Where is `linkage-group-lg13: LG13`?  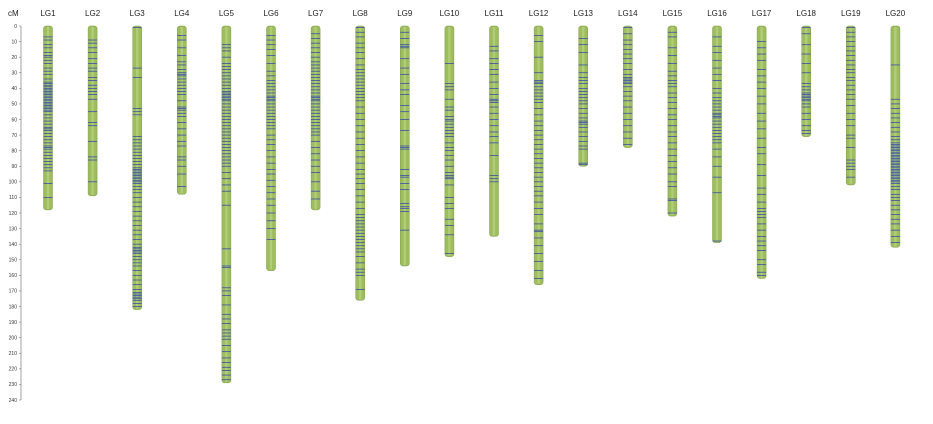 linkage-group-lg13: LG13 is located at coordinates (583, 88).